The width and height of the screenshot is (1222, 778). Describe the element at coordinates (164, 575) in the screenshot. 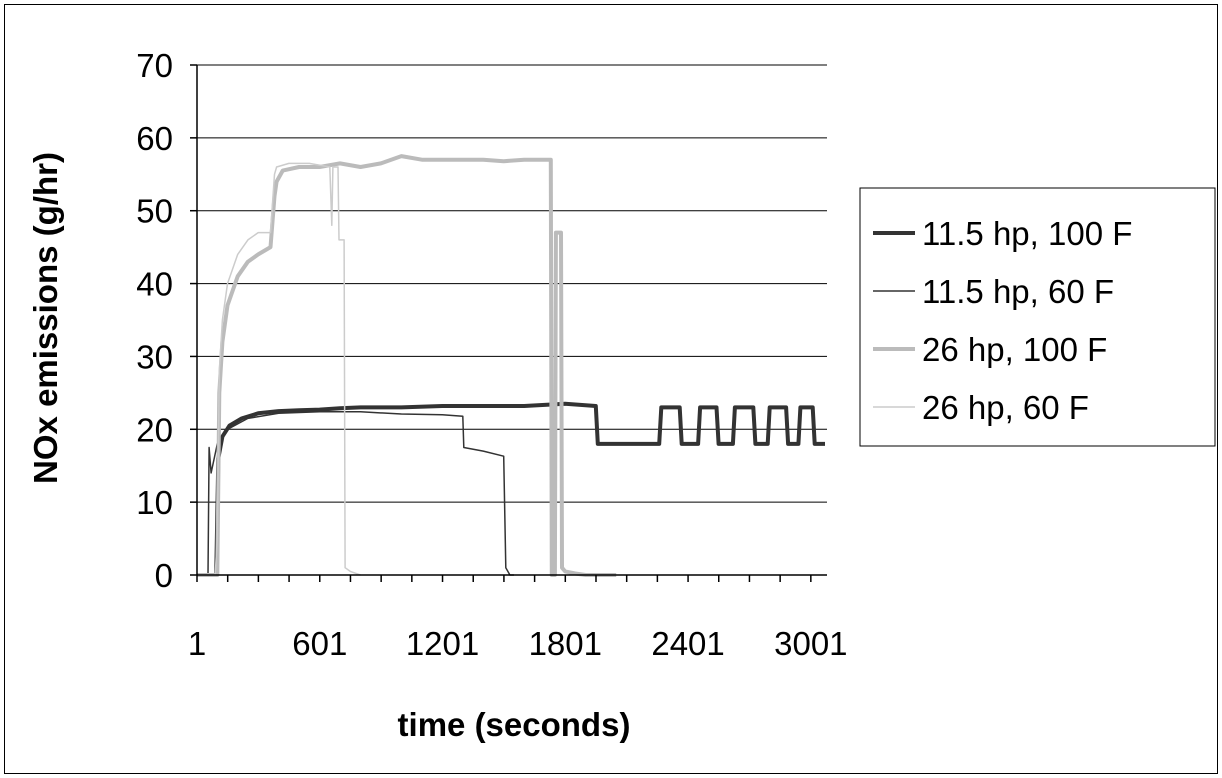

I see `y-tick-label-0: 0` at that location.